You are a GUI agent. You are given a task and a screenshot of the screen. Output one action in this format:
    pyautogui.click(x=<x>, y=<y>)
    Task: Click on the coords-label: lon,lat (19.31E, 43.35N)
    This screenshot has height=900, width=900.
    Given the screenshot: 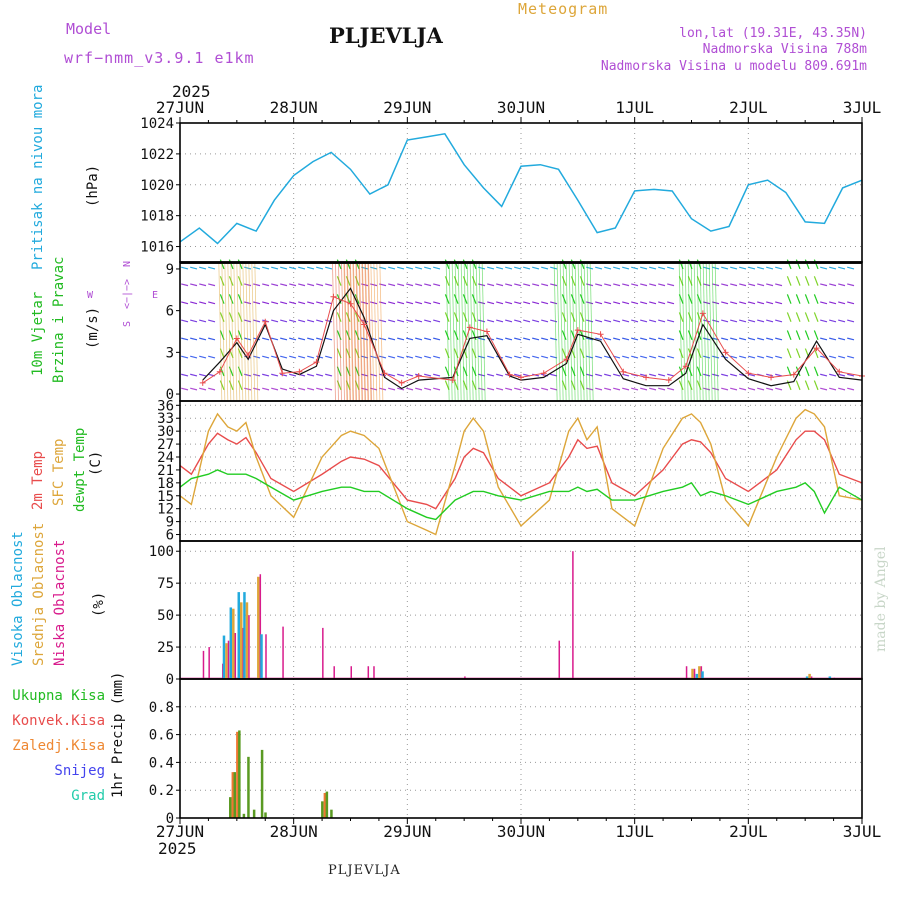 What is the action you would take?
    pyautogui.click(x=773, y=33)
    